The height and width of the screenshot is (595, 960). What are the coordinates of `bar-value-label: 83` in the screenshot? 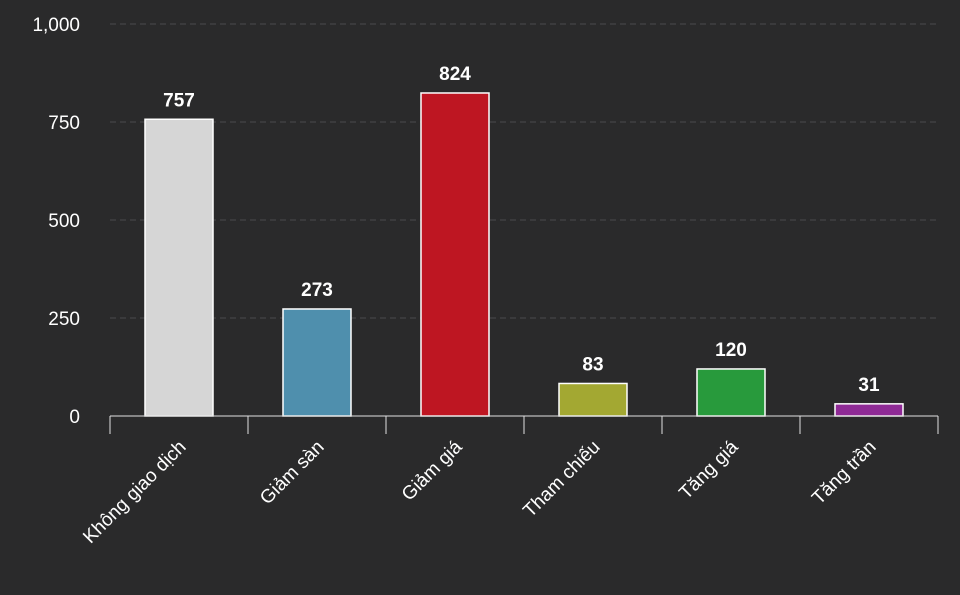 It's located at (592, 364).